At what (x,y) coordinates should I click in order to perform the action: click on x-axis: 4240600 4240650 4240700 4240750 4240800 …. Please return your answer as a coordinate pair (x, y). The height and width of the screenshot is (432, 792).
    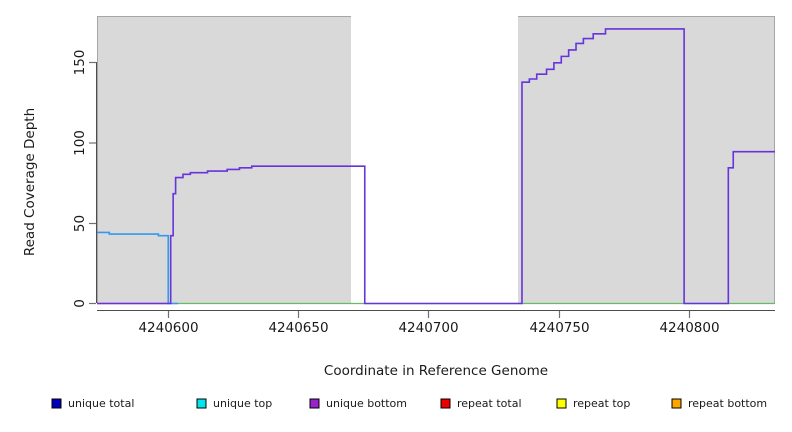
    Looking at the image, I should click on (436, 344).